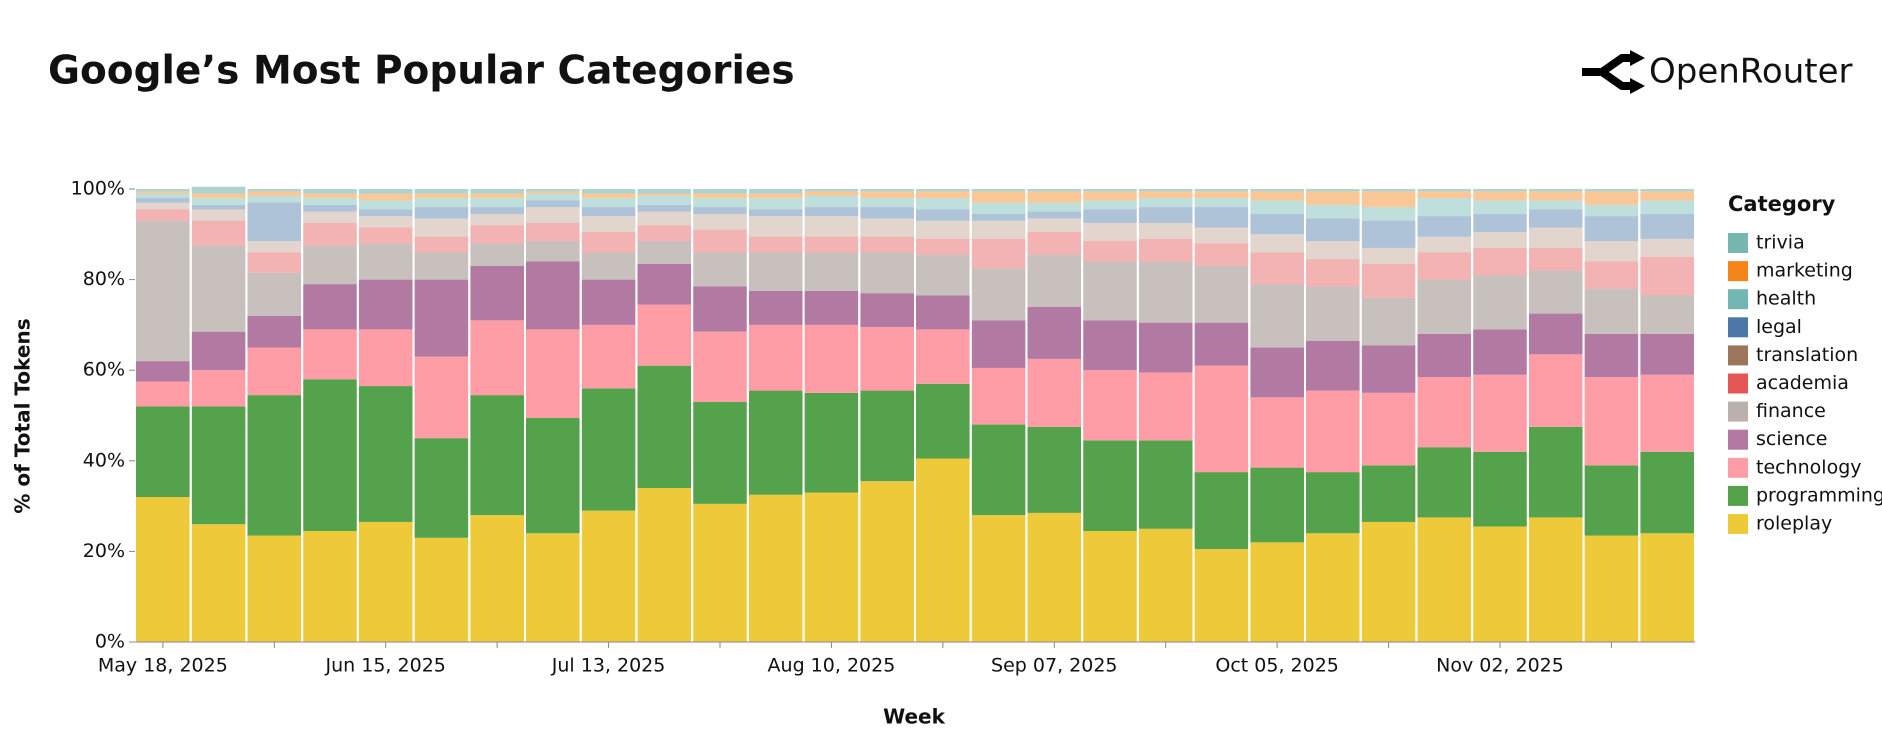 This screenshot has height=732, width=1882. Describe the element at coordinates (1637, 72) in the screenshot. I see `logo-arrows` at that location.